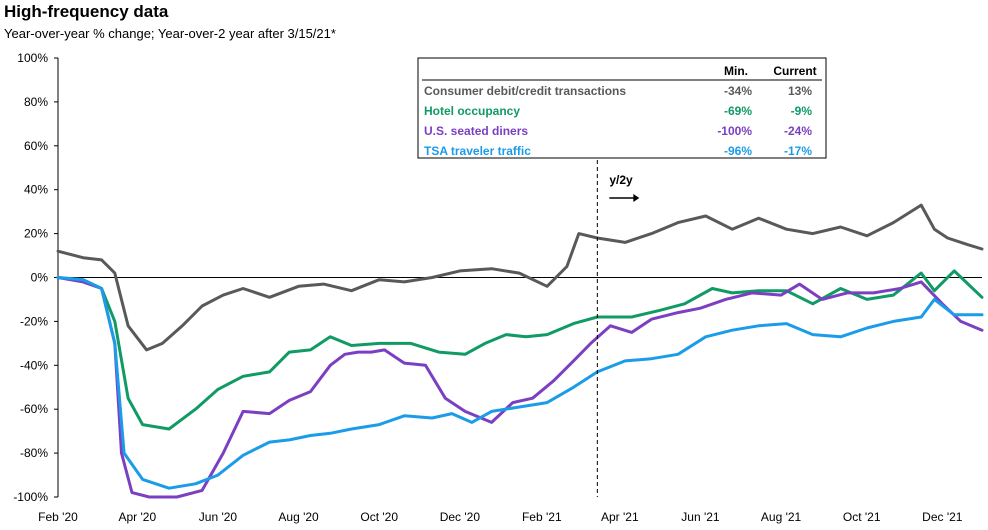  Describe the element at coordinates (781, 517) in the screenshot. I see `x-tick-label: Aug '21` at that location.